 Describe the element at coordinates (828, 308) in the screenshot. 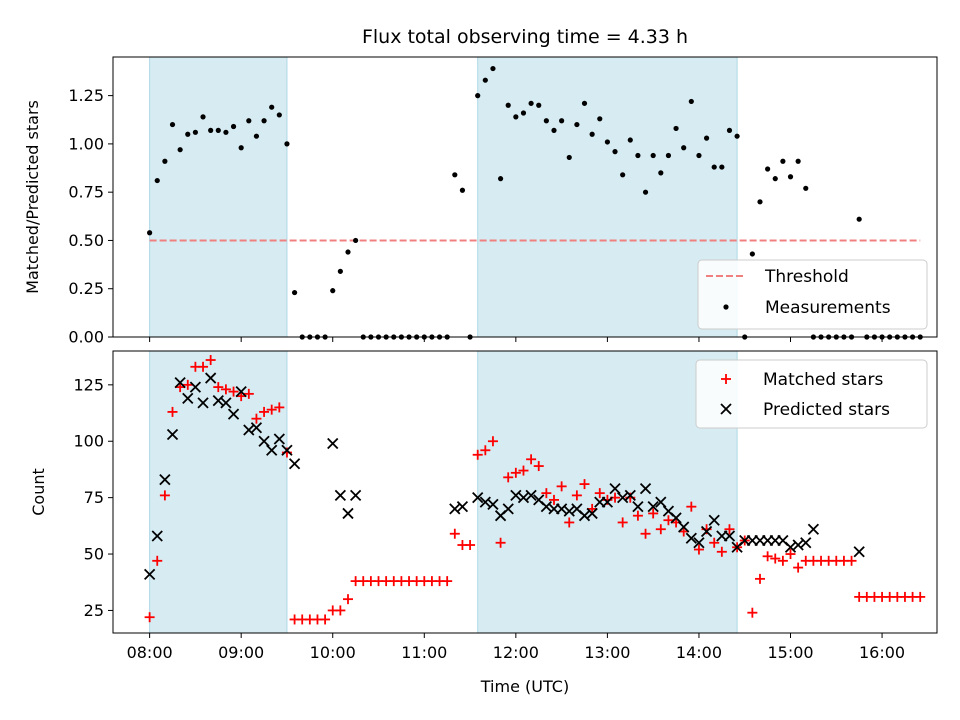

I see `measurements-legend-label: Measurements` at that location.